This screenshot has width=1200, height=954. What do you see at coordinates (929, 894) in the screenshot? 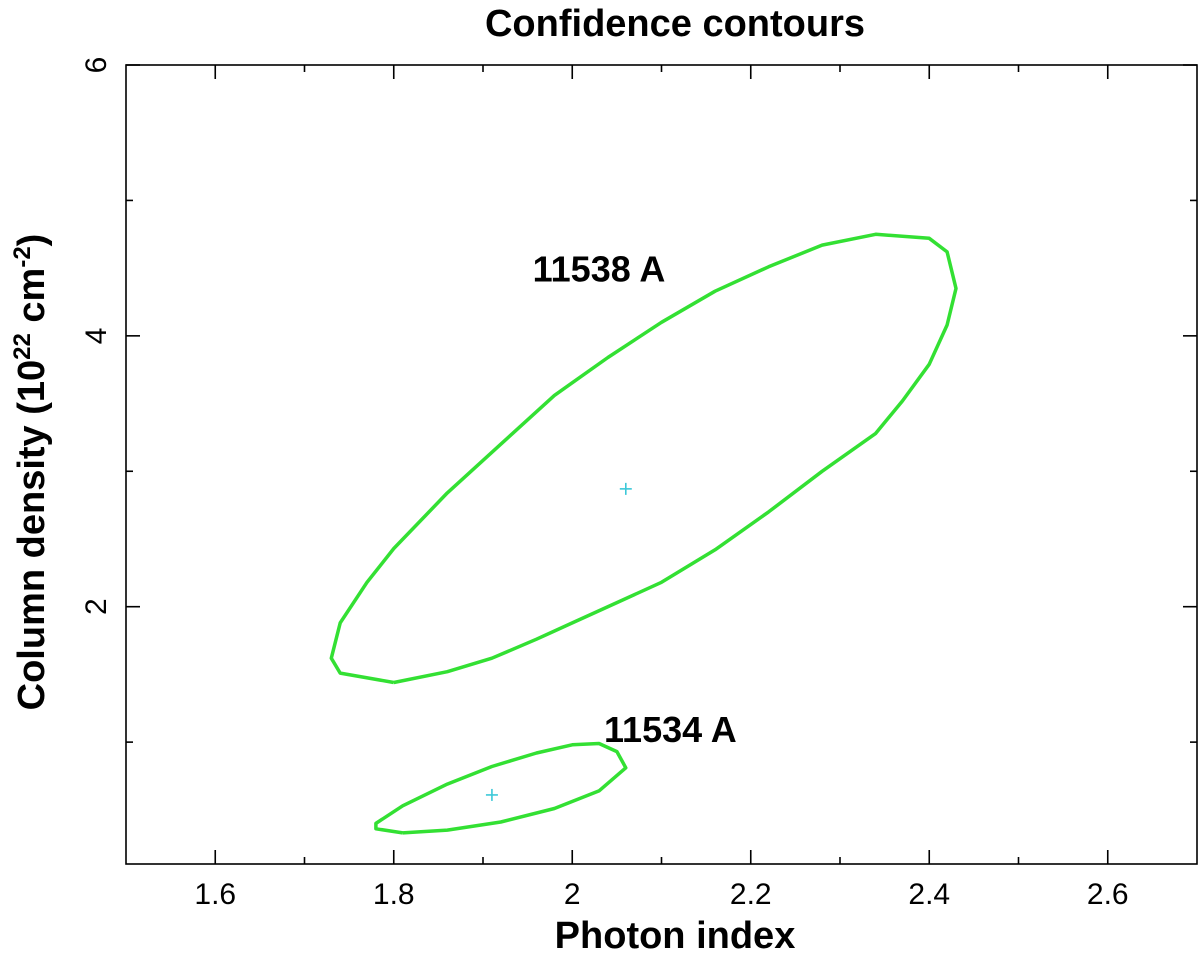
I see `x-tick-label: 2.4` at bounding box center [929, 894].